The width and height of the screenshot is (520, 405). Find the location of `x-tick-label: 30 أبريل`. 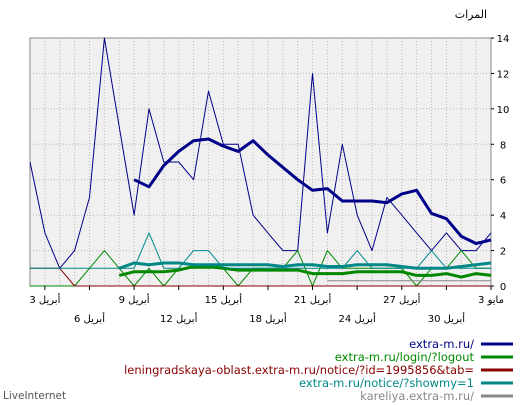

x-tick-label: 30 أبريل is located at coordinates (447, 318).